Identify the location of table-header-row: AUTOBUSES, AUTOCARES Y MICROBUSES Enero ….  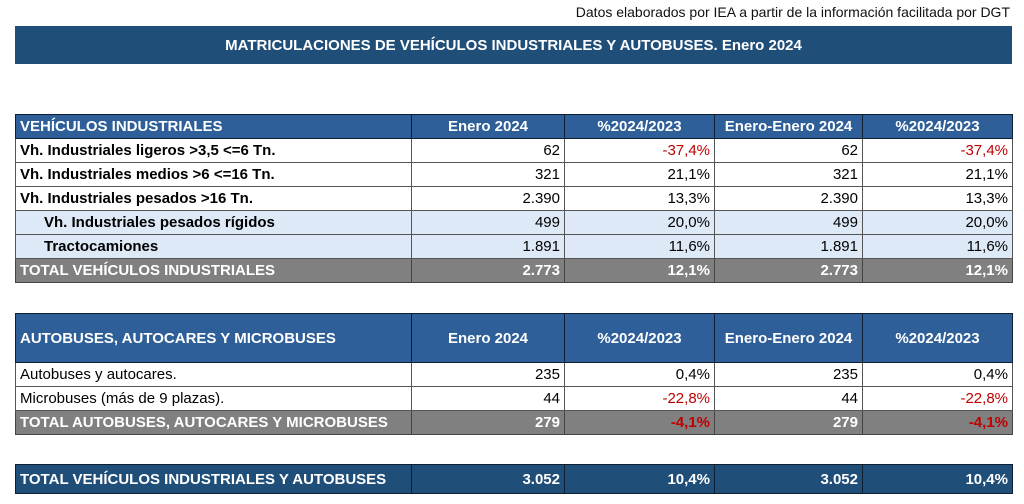
(514, 338).